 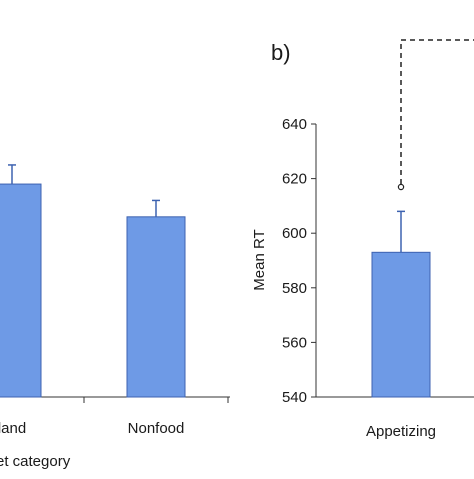 I want to click on significance-bracket, so click(x=437, y=111).